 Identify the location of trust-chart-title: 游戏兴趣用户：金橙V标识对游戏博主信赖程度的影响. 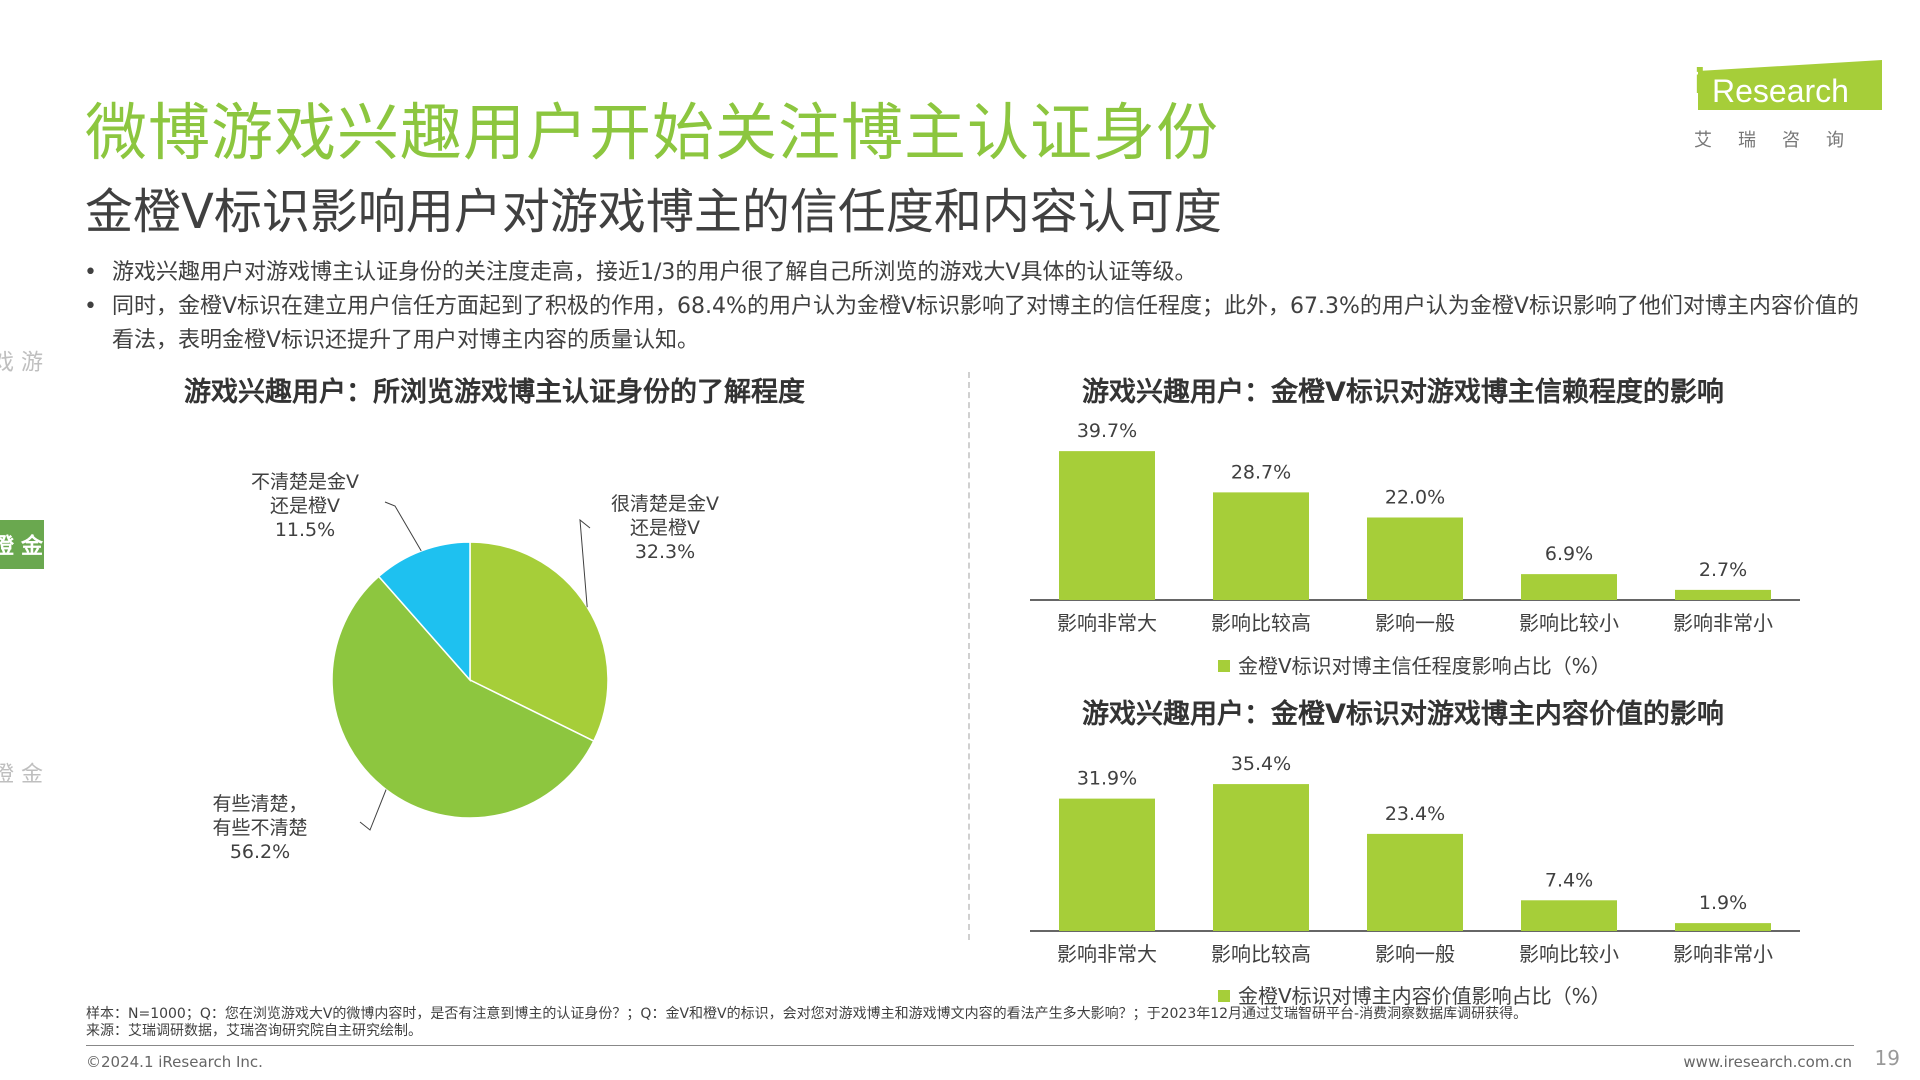
(1403, 392).